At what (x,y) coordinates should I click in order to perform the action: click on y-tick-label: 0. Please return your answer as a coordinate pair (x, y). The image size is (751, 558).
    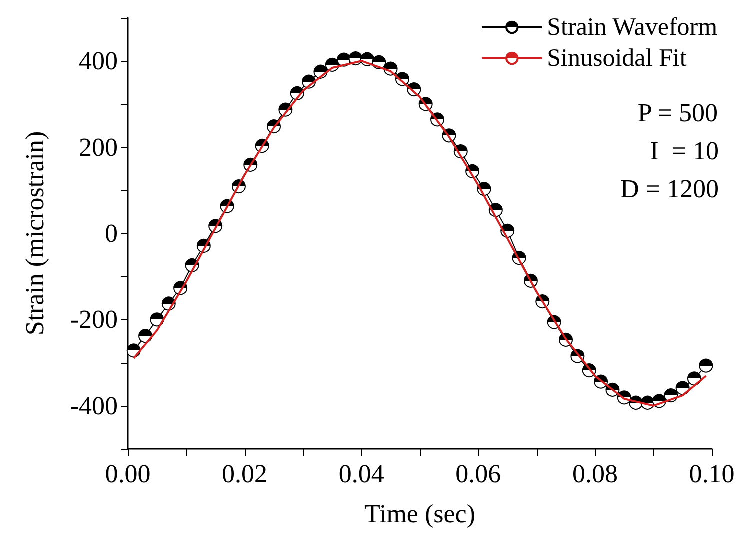
    Looking at the image, I should click on (111, 233).